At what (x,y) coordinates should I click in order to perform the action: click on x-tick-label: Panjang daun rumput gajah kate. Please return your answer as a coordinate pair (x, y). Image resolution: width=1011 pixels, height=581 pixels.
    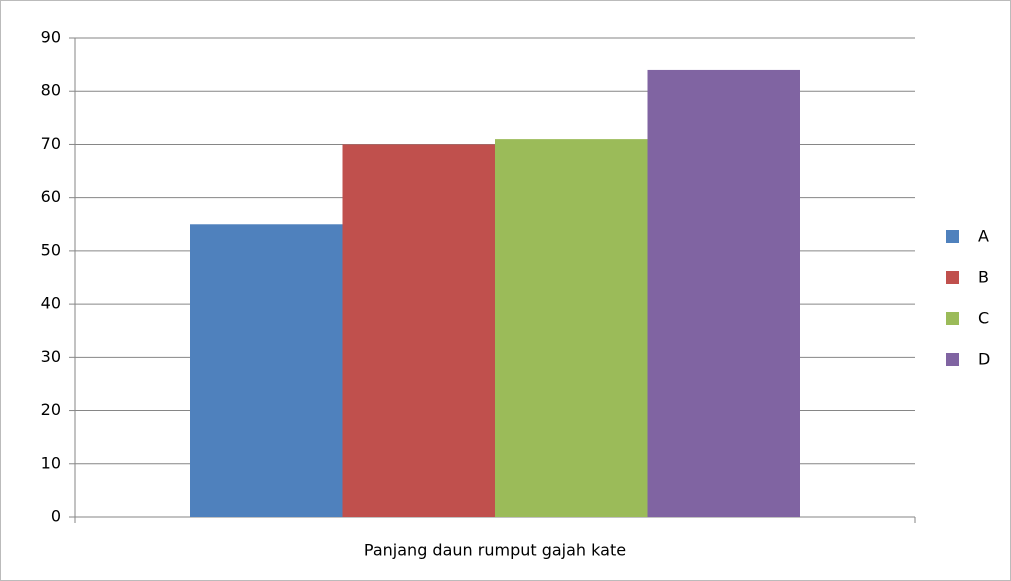
    Looking at the image, I should click on (495, 550).